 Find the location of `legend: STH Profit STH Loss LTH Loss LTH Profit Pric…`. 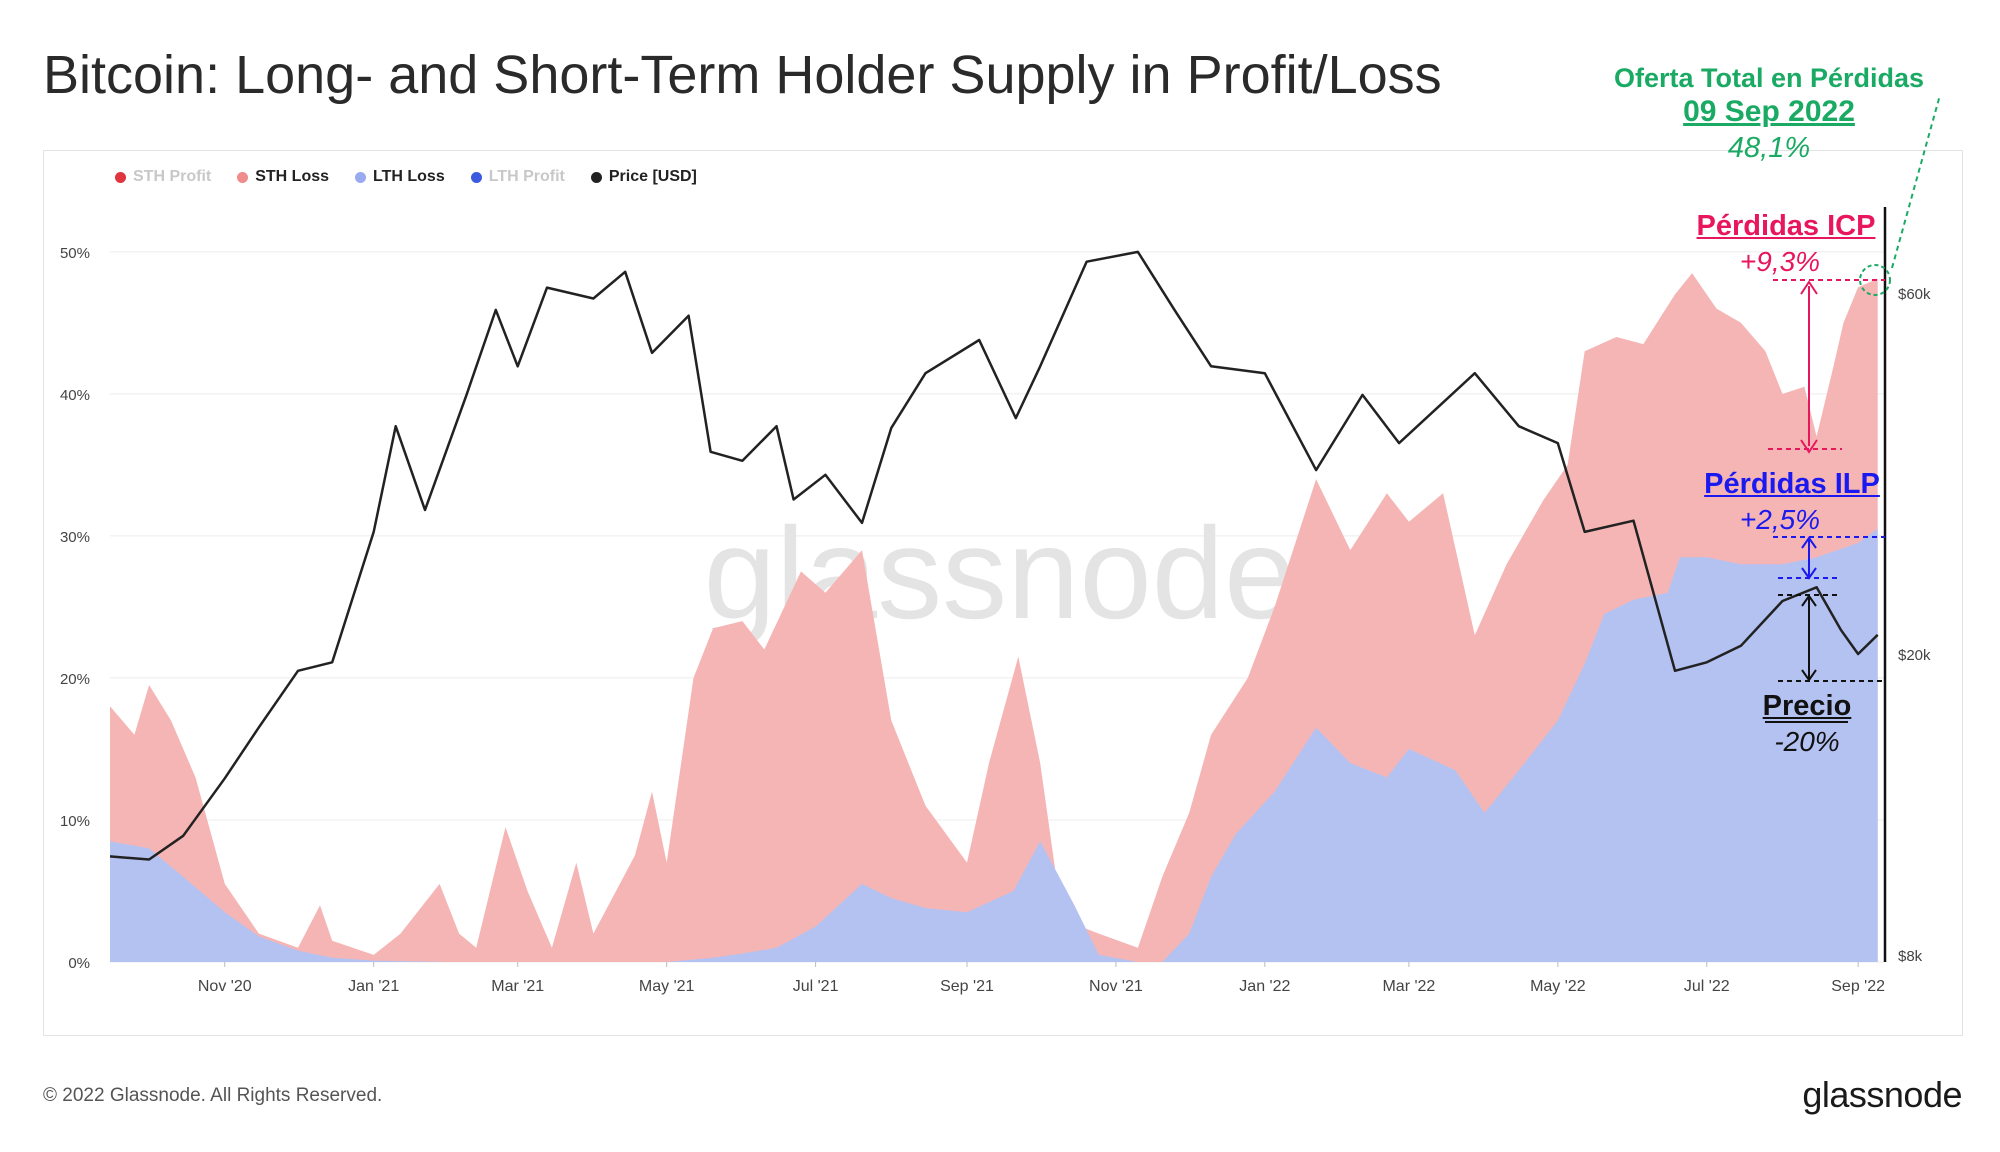

legend: STH Profit STH Loss LTH Loss LTH Profit Pric… is located at coordinates (406, 177).